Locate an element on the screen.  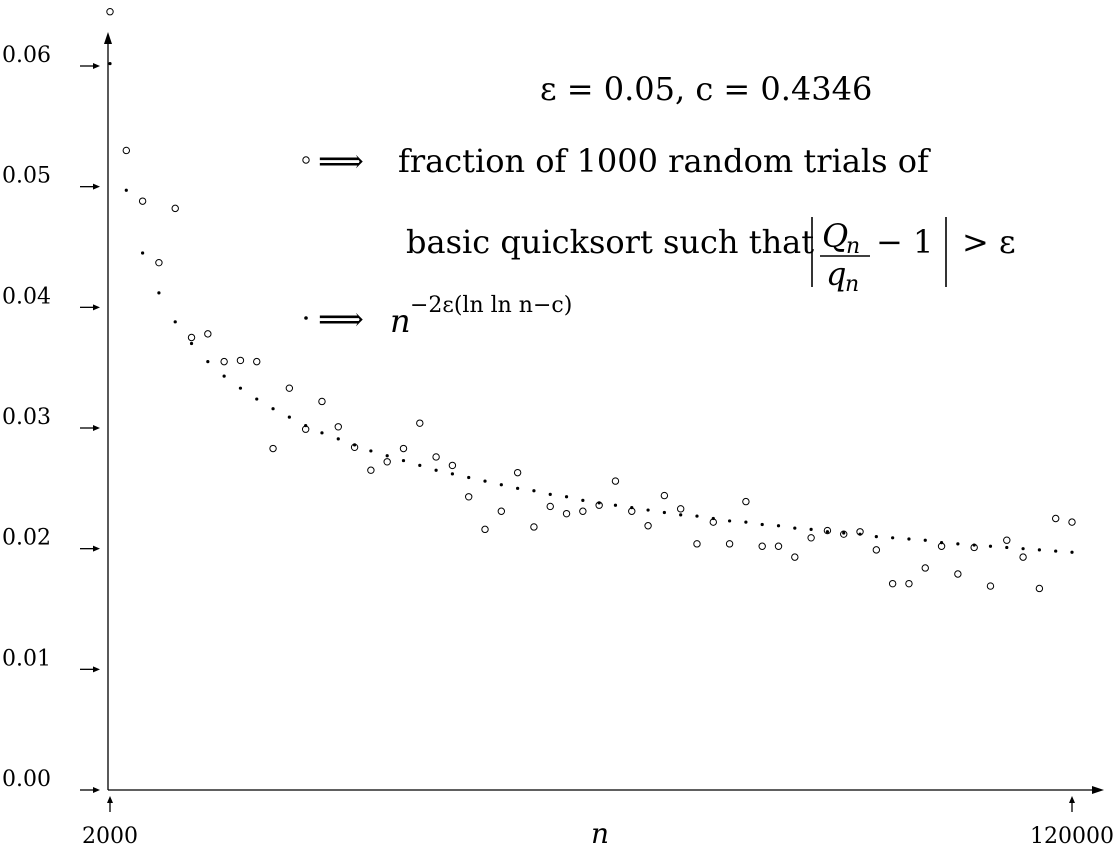
parameter-annotation: ε = 0.05, c = 0.4346 is located at coordinates (706, 89).